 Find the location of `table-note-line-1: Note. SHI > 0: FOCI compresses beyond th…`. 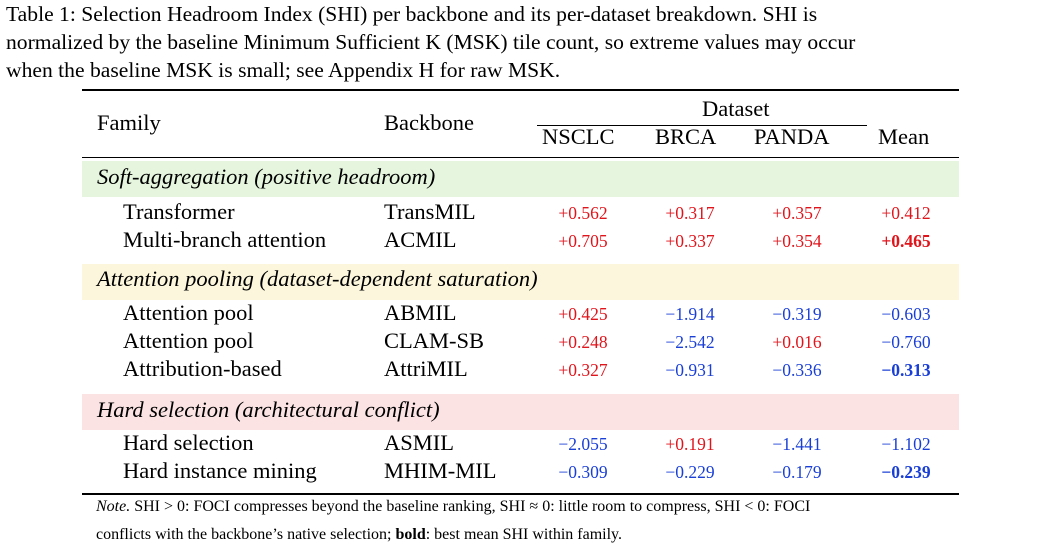

table-note-line-1: Note. SHI > 0: FOCI compresses beyond th… is located at coordinates (453, 507).